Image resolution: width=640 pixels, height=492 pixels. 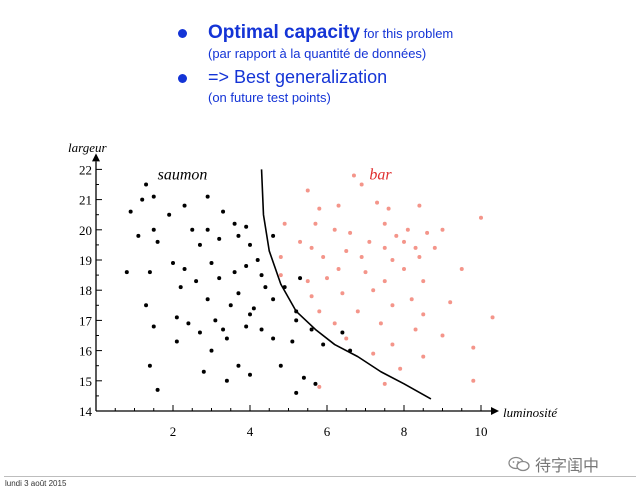 I want to click on y-tick-label: 22, so click(x=85, y=169).